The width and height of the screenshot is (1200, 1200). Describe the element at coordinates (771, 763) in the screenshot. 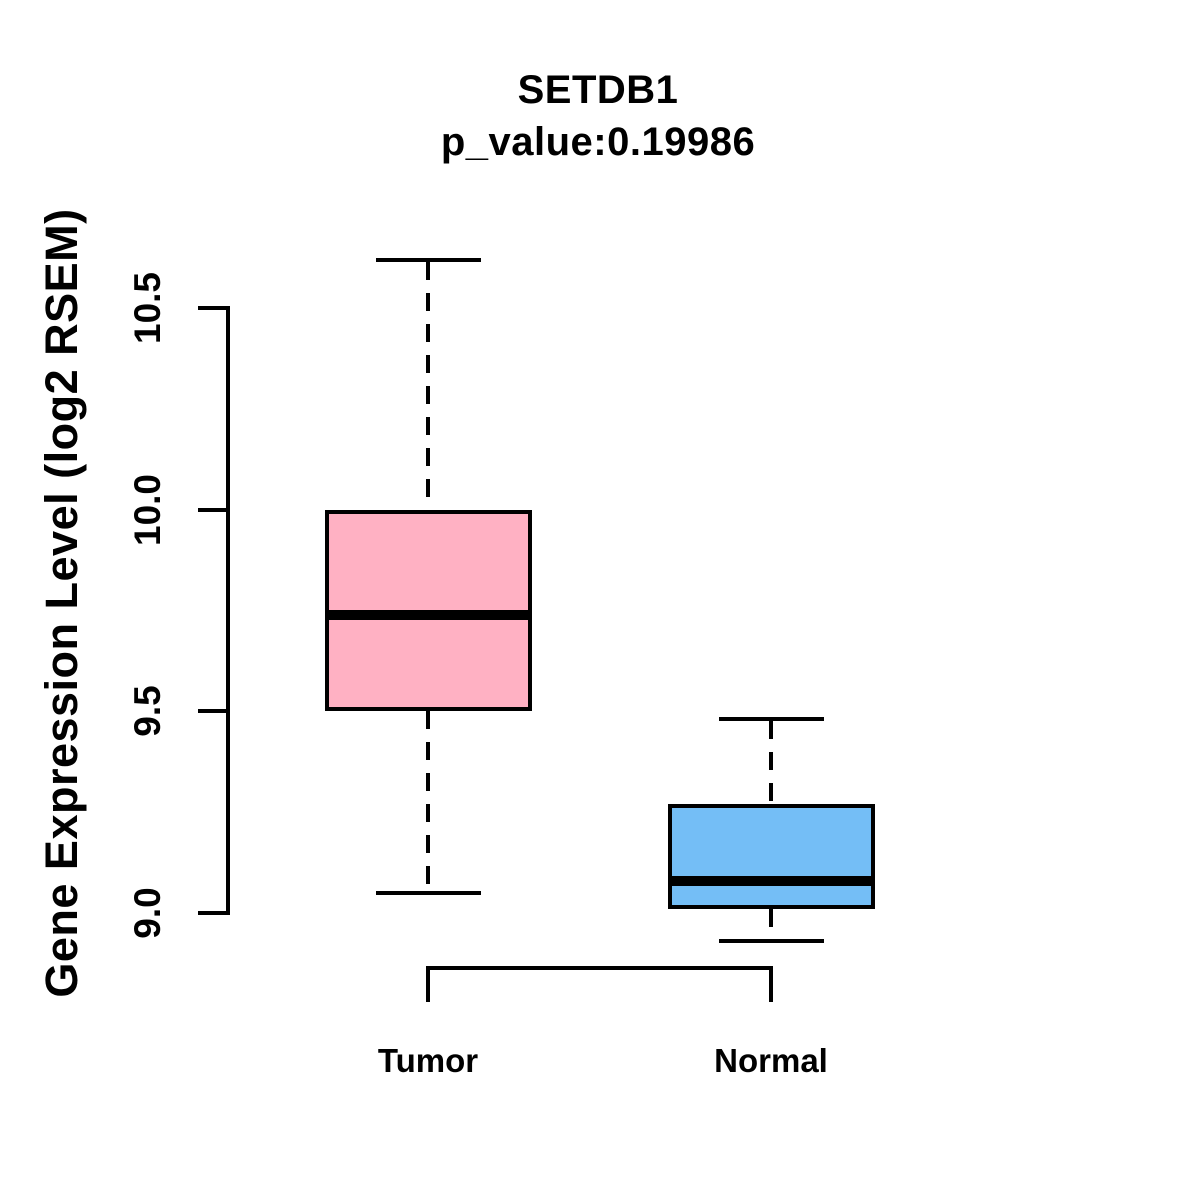

I see `normal-upper-whisker` at that location.